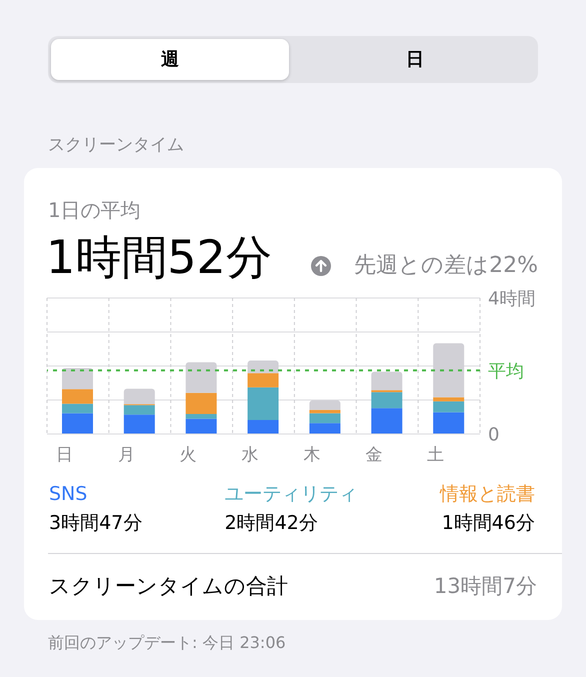  What do you see at coordinates (95, 523) in the screenshot?
I see `text: 3時間47分` at bounding box center [95, 523].